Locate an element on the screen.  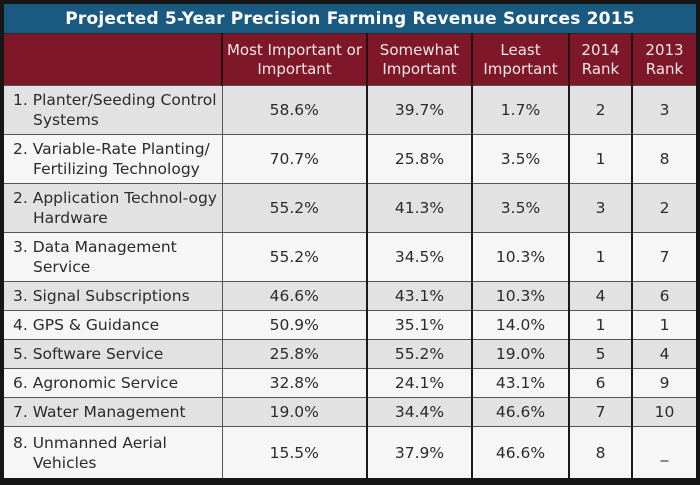
least-important-cell: 1.7% is located at coordinates (520, 110).